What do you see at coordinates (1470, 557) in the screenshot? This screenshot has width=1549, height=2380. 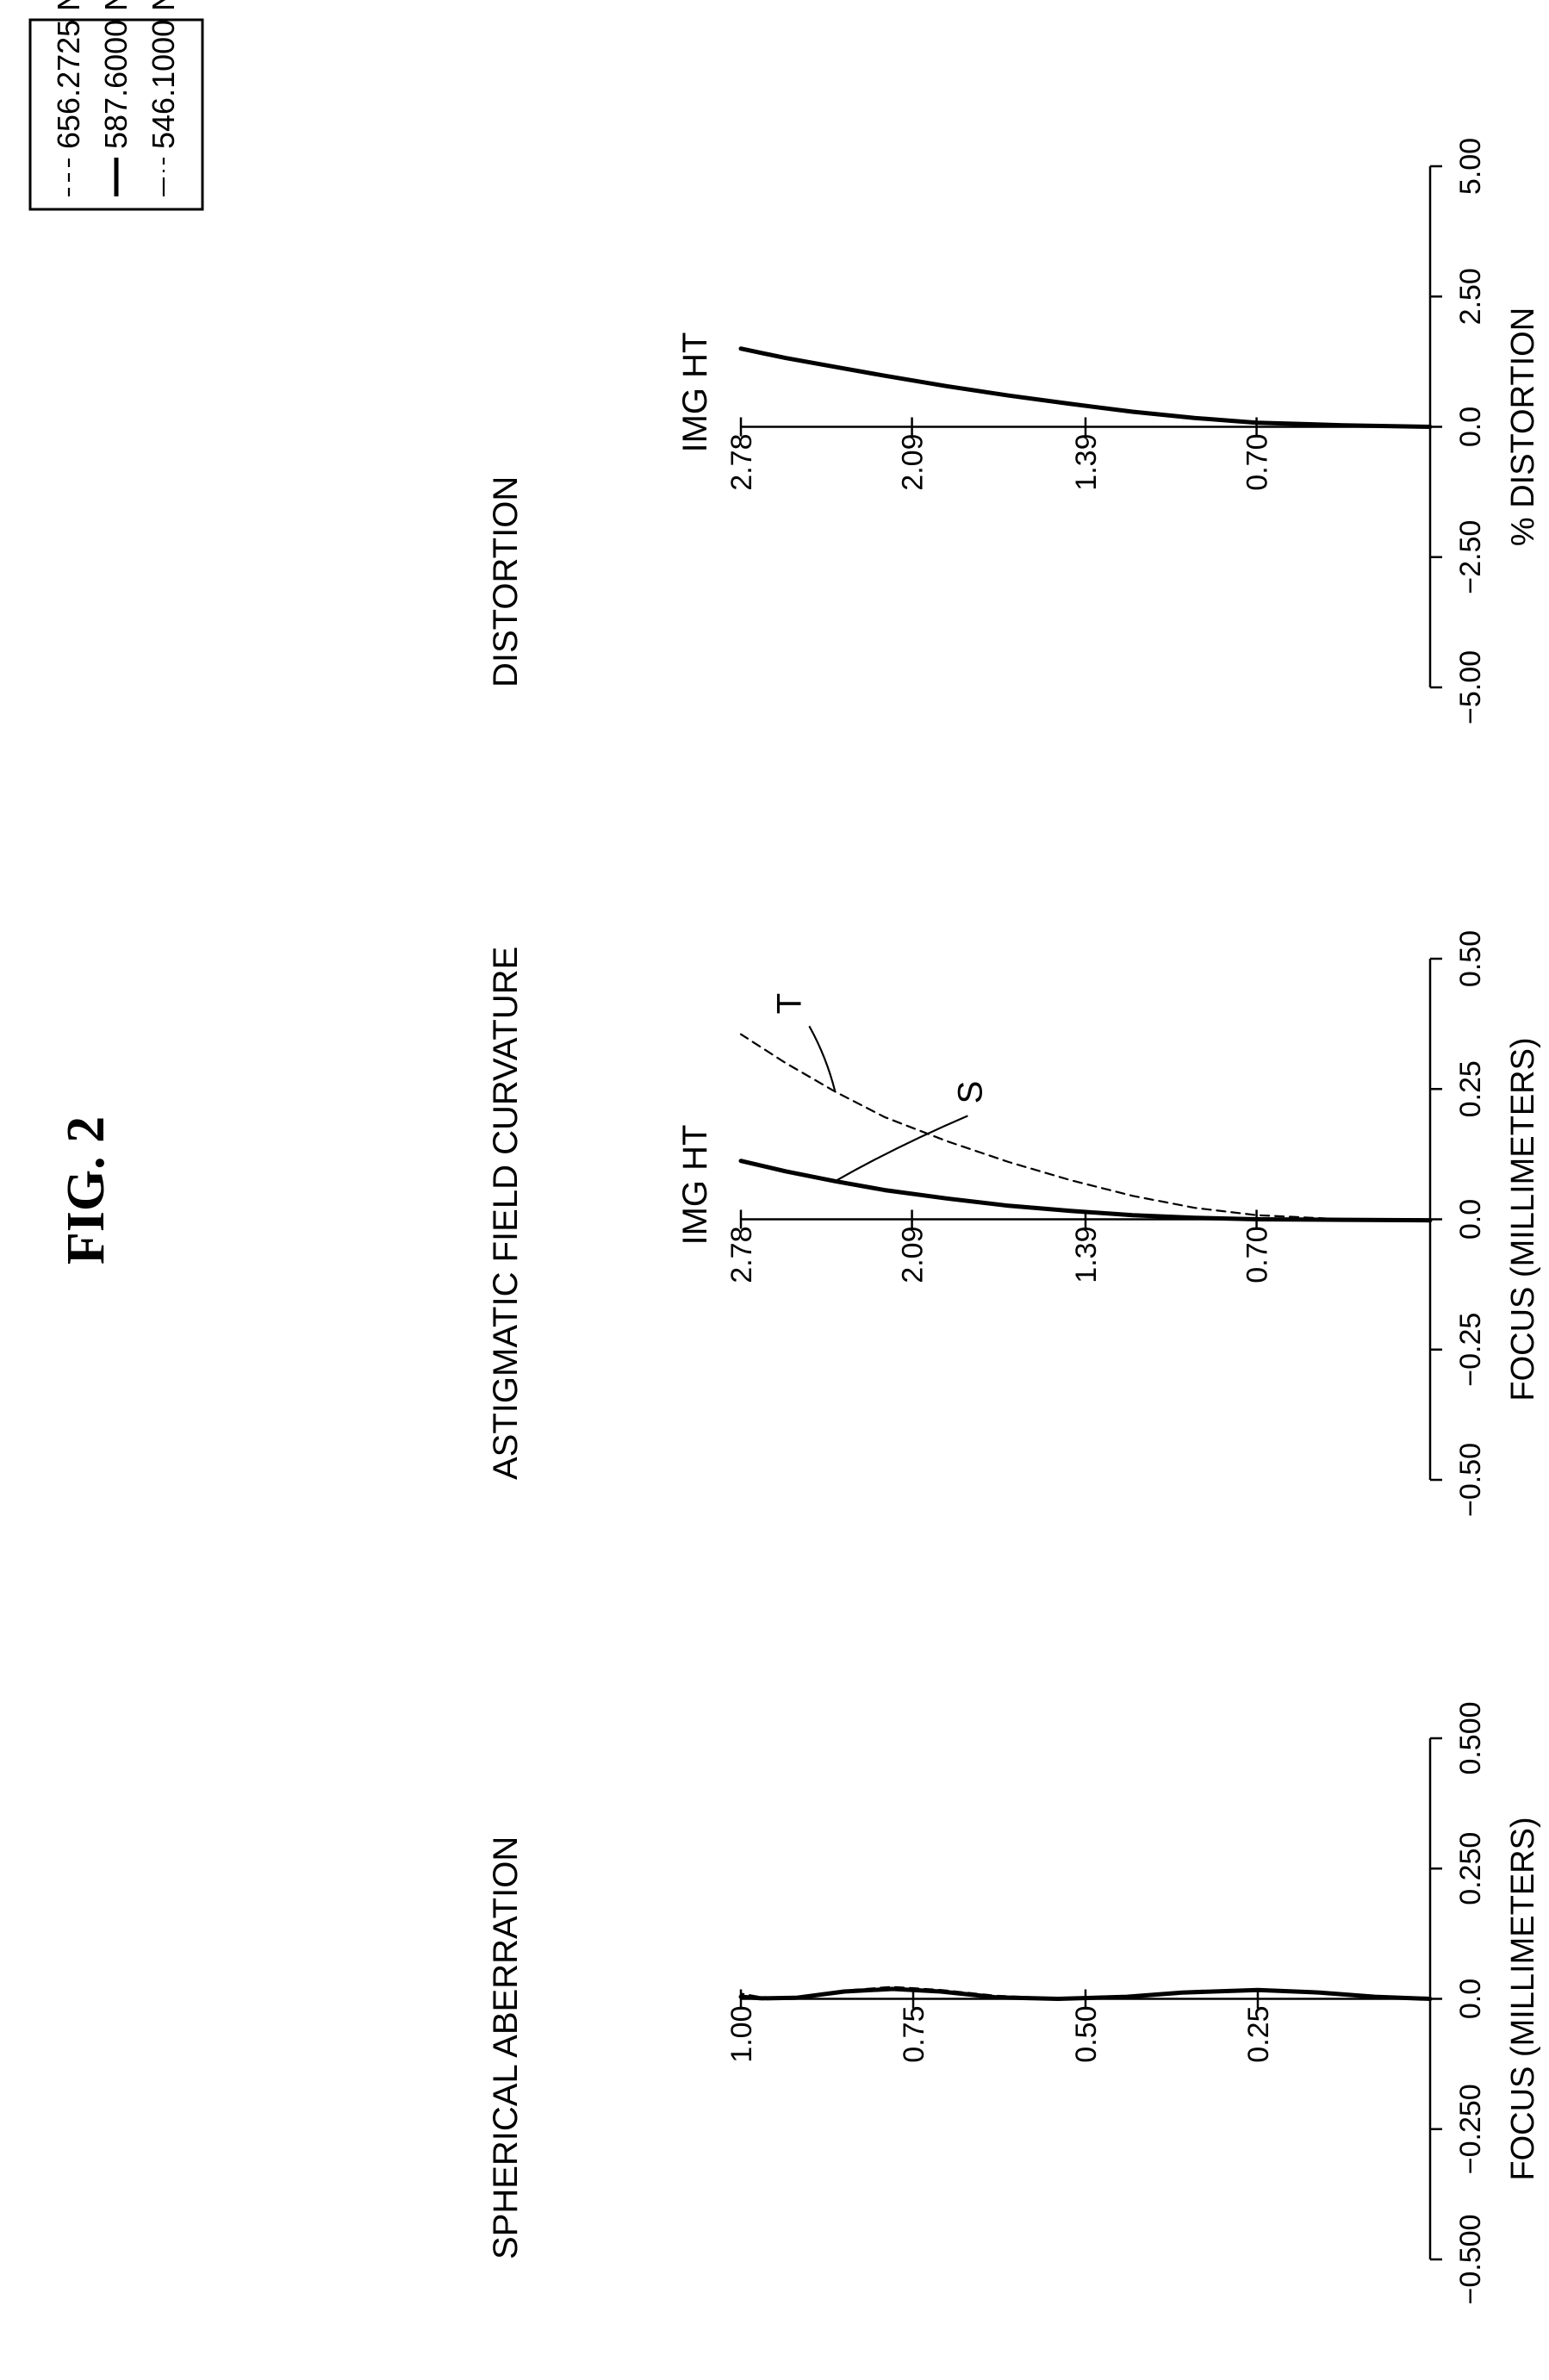 I see `x-tick-label: −2.50` at bounding box center [1470, 557].